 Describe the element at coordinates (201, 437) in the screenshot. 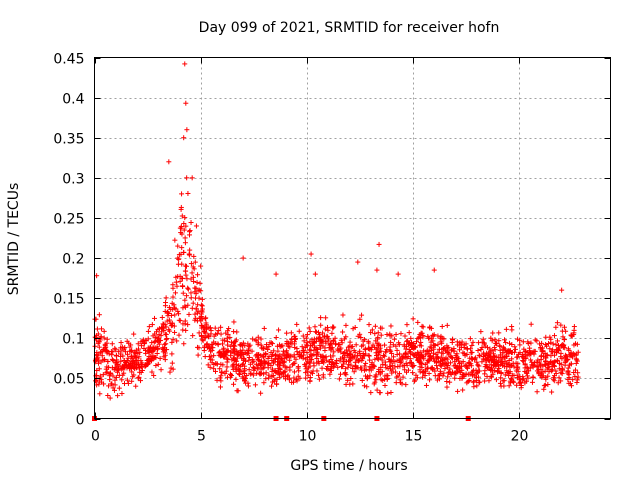

I see `x-tick-label: 5` at that location.